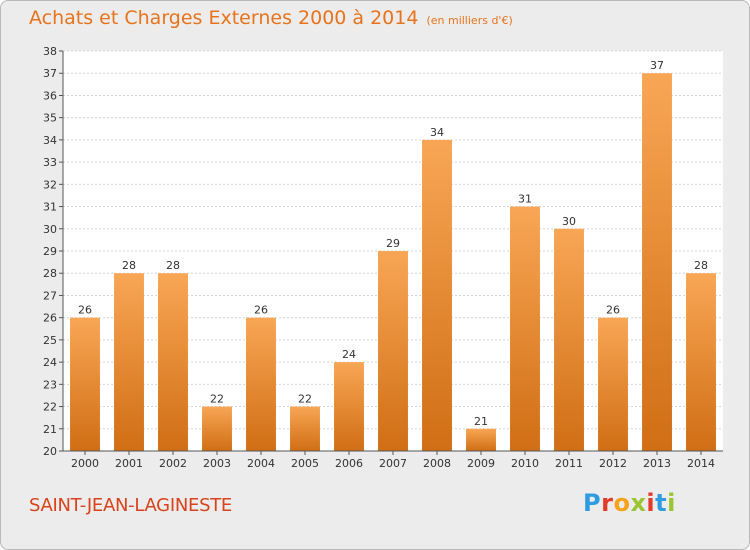 The width and height of the screenshot is (750, 550). What do you see at coordinates (217, 399) in the screenshot?
I see `value-label-2003: 22` at bounding box center [217, 399].